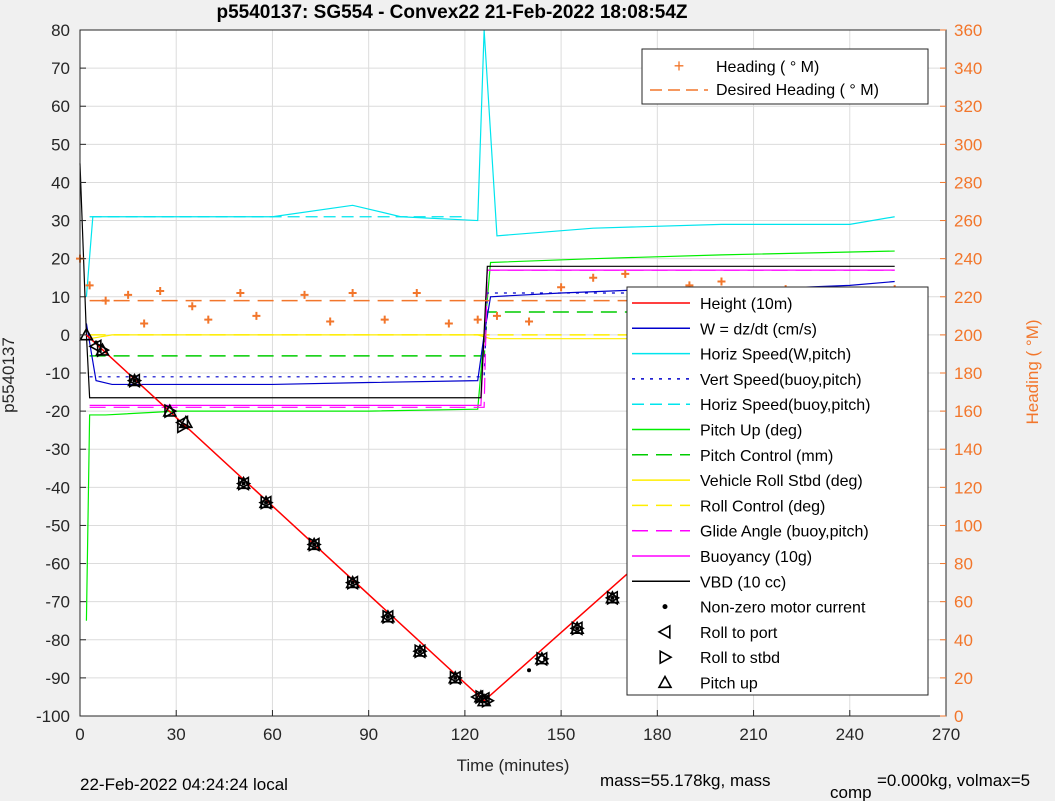 Image resolution: width=1055 pixels, height=801 pixels. What do you see at coordinates (968, 411) in the screenshot?
I see `y-right-tick-label: 160` at bounding box center [968, 411].